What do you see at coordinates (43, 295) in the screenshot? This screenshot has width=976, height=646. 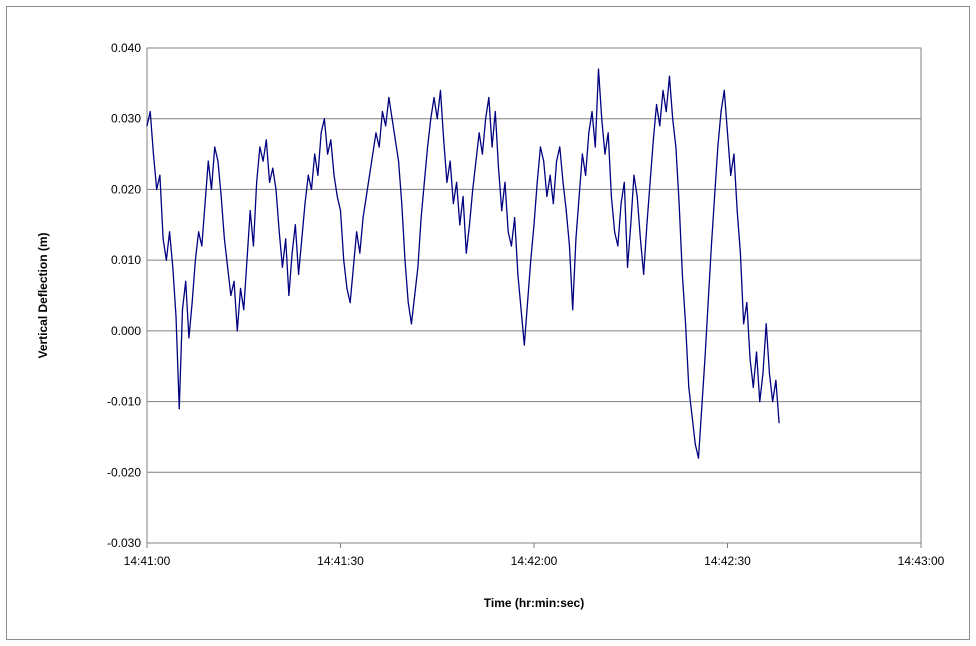 I see `y-axis-title: Vertical Deflection (m)` at bounding box center [43, 295].